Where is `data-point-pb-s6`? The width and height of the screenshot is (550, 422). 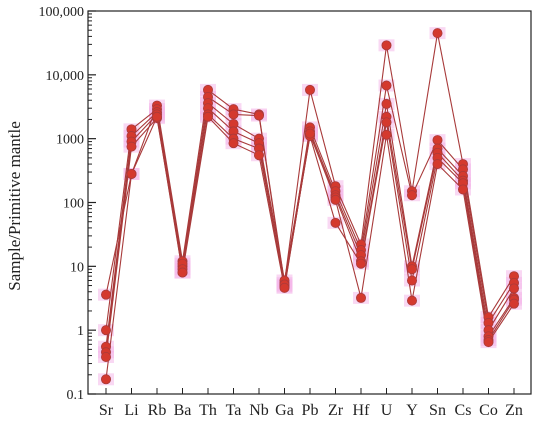 data-point-pb-s6 is located at coordinates (309, 133).